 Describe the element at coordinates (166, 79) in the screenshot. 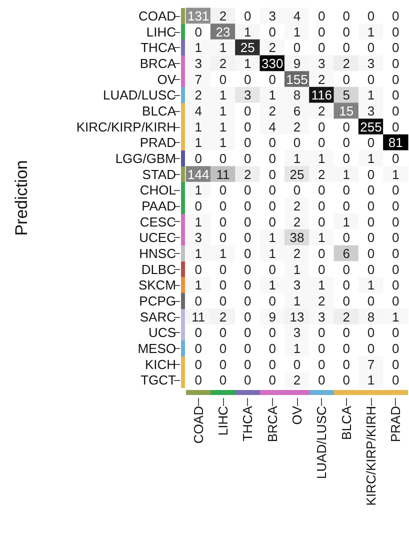

I see `y-tick-label: OV` at that location.